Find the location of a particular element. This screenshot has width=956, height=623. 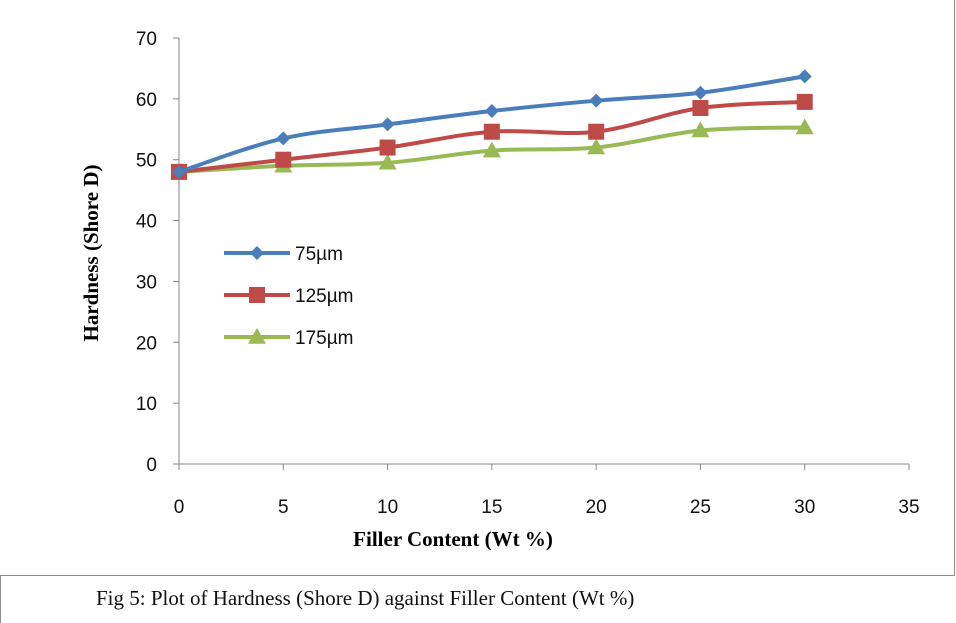

legend-entry: 125µm is located at coordinates (288, 296).